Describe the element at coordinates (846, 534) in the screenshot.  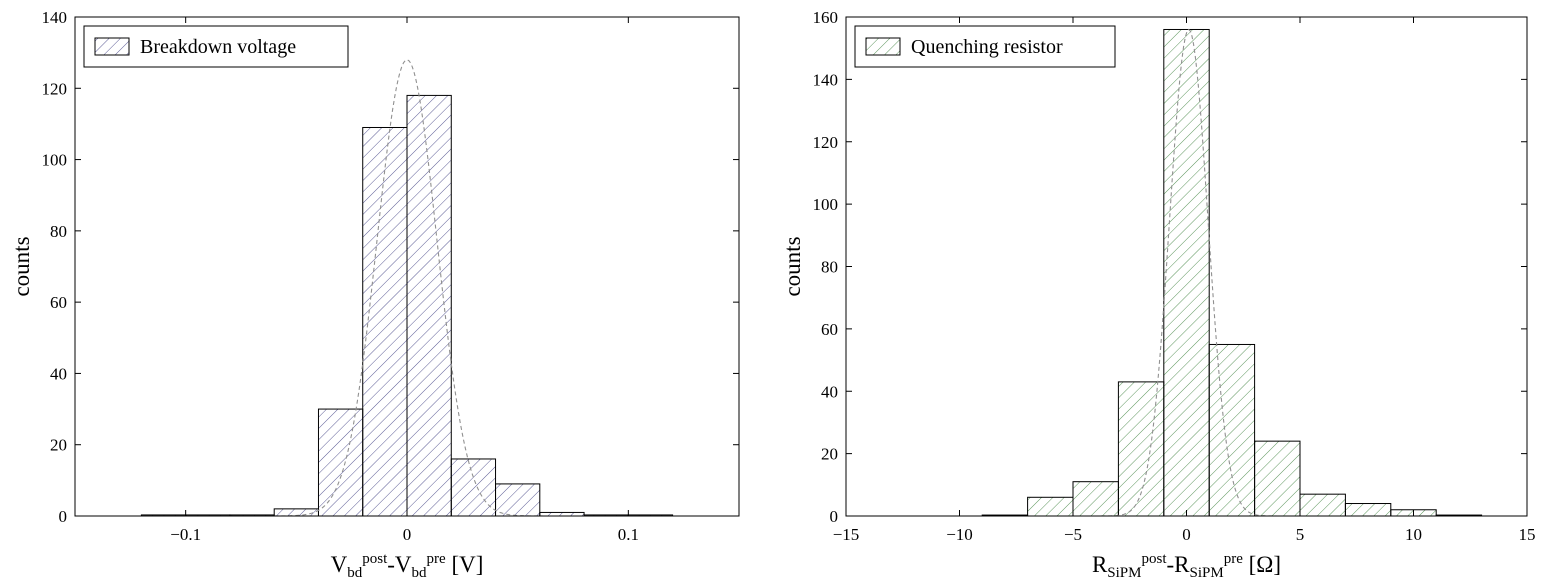
I see `x-tick-label: −15` at that location.